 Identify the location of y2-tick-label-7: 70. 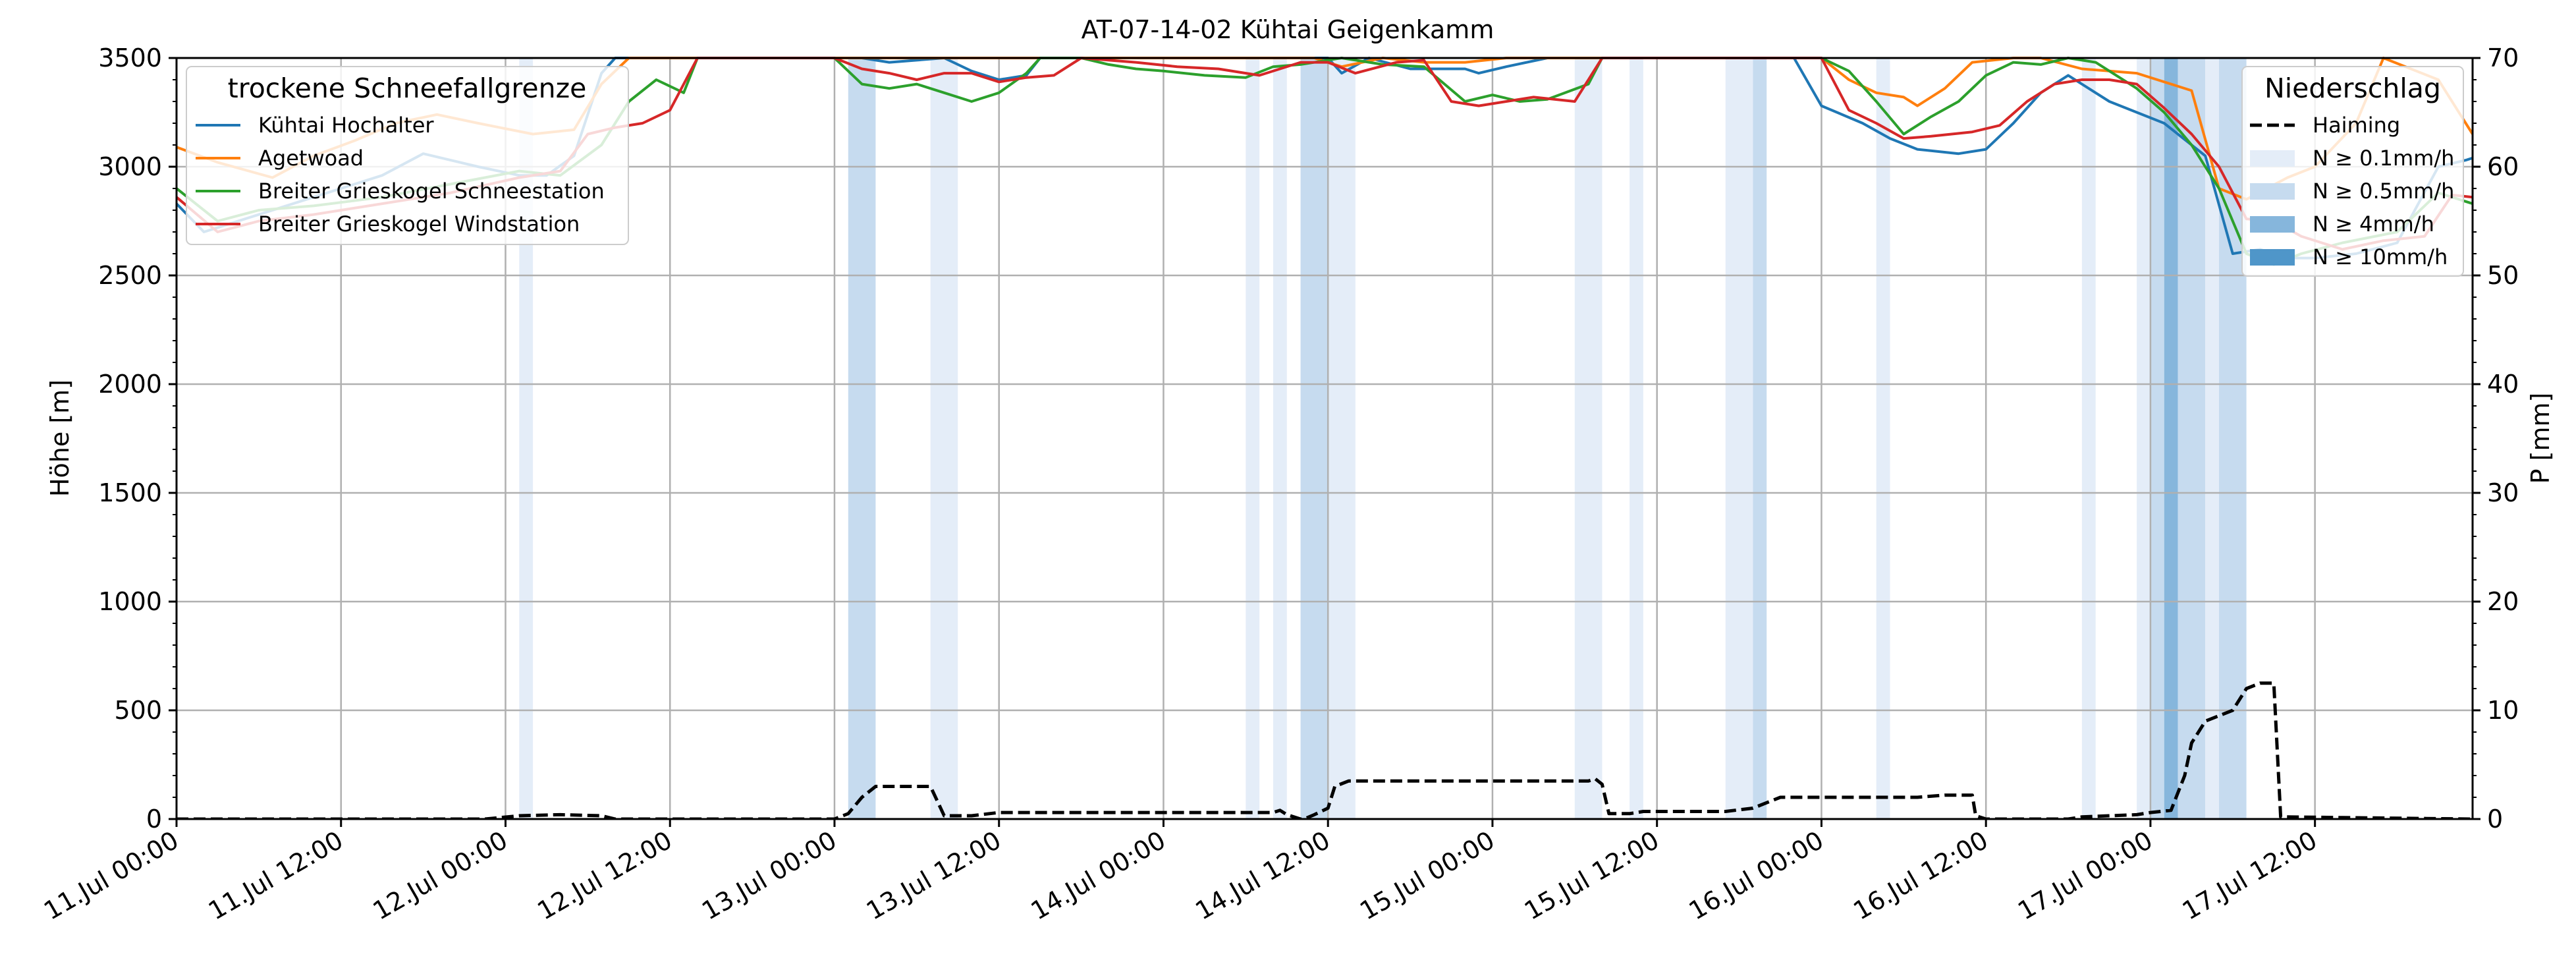
(2503, 57).